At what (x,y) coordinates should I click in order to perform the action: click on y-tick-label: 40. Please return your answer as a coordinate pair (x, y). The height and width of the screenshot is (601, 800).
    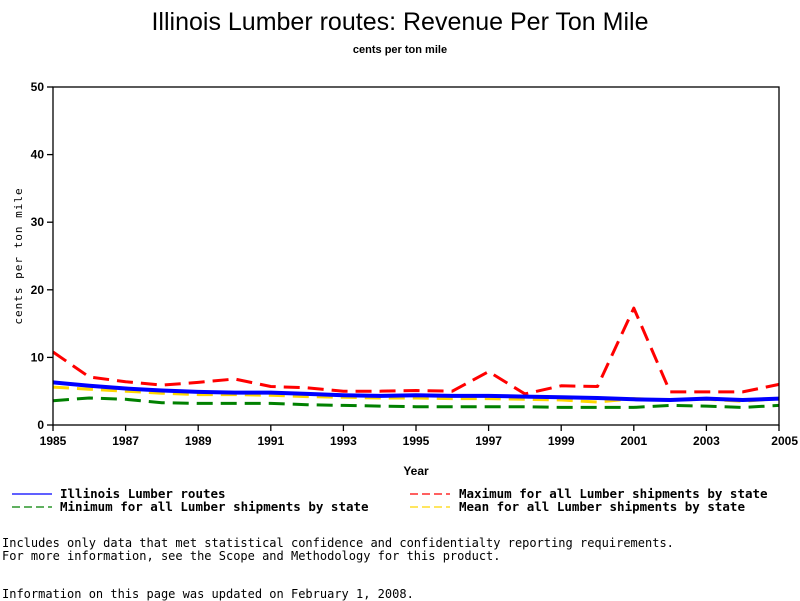
    Looking at the image, I should click on (38, 155).